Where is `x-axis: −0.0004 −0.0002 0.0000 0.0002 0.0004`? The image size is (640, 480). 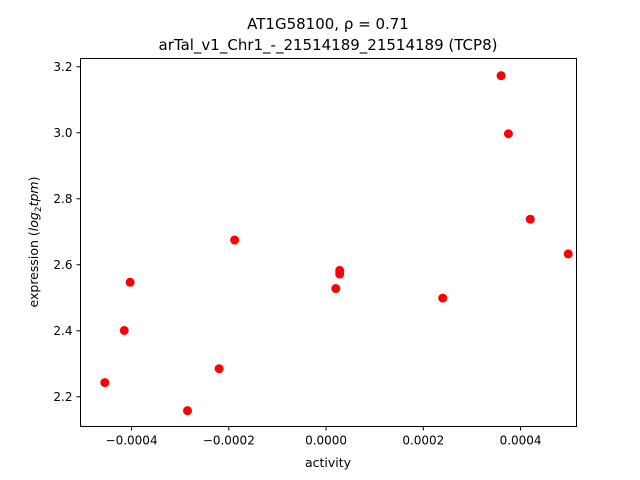 x-axis: −0.0004 −0.0002 0.0000 0.0002 0.0004 is located at coordinates (324, 437).